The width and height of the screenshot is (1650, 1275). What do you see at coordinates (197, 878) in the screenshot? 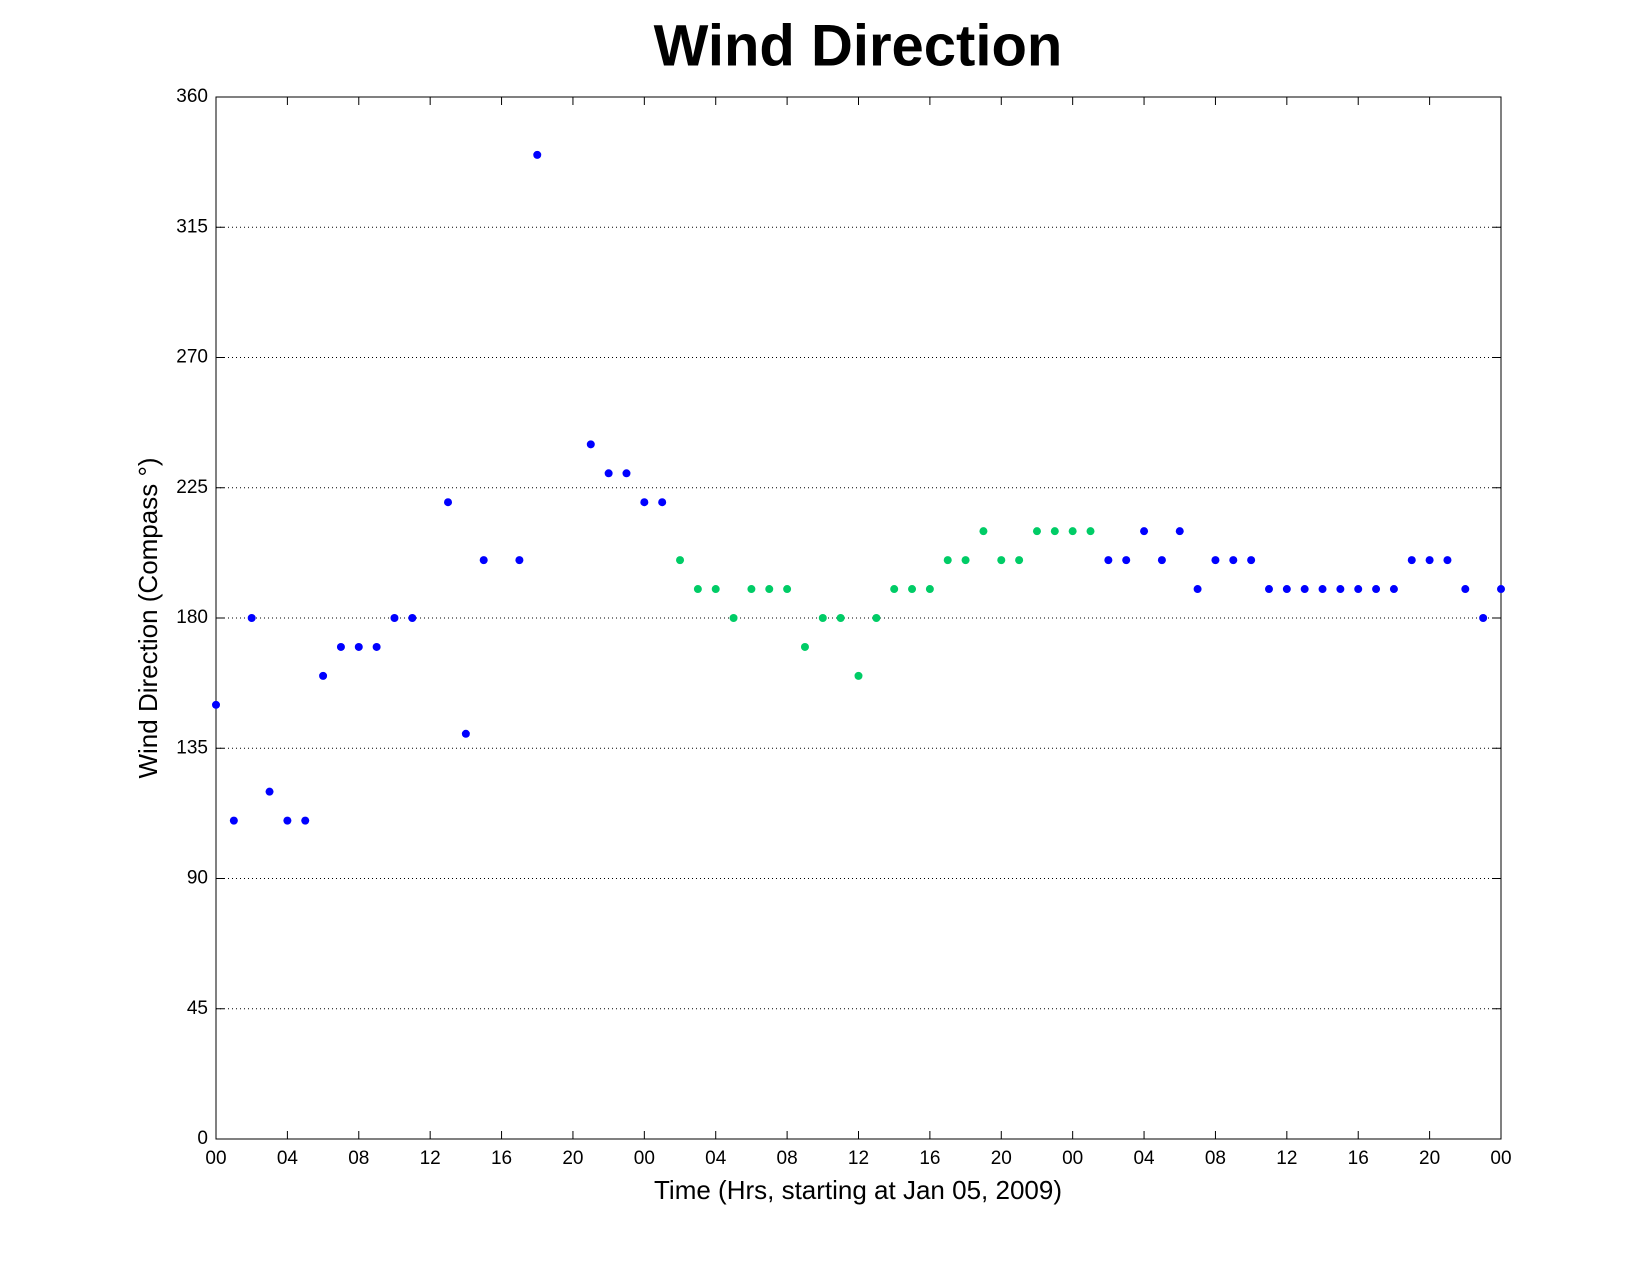
I see `y-tick-label: 90` at bounding box center [197, 878].